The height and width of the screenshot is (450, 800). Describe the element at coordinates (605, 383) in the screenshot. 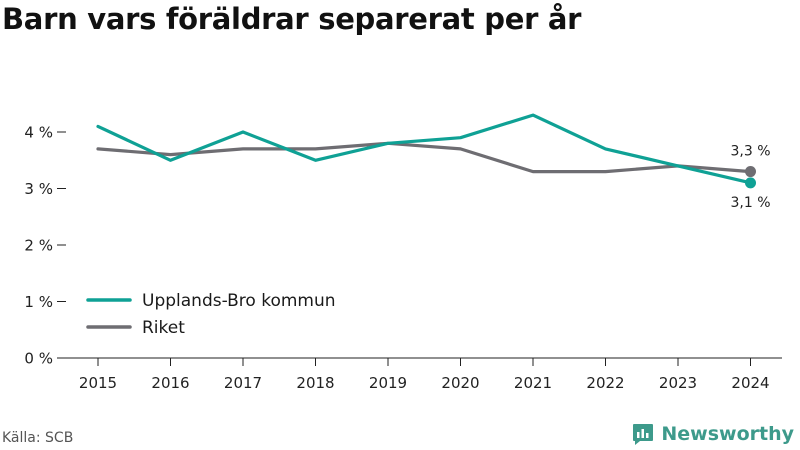

I see `x-tick-label: 2022` at that location.